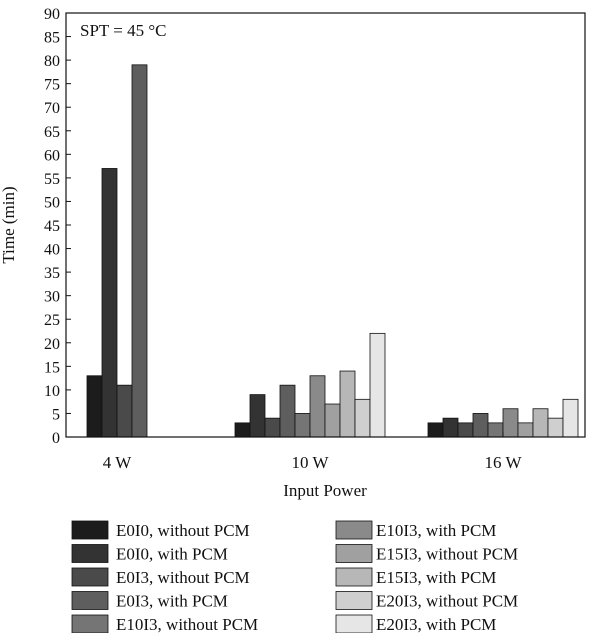 The image size is (600, 633). What do you see at coordinates (52, 202) in the screenshot?
I see `y-tick-label: 50` at bounding box center [52, 202].